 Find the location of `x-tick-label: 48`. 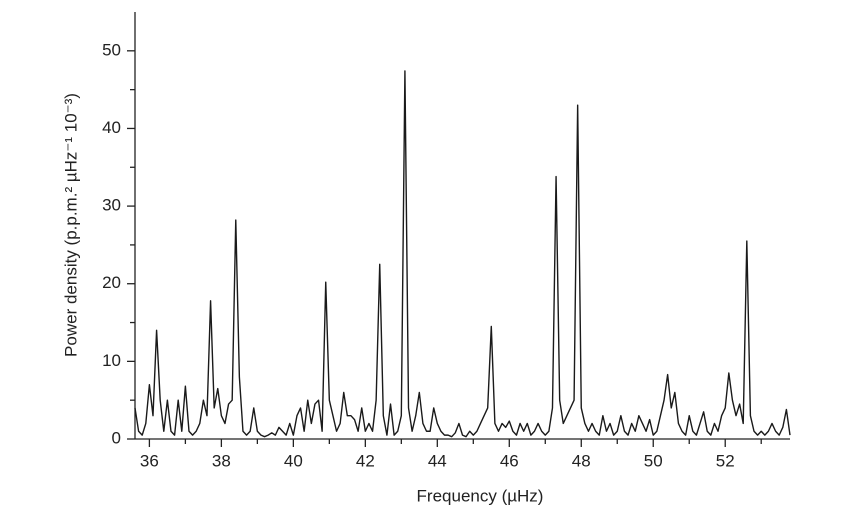

x-tick-label: 48 is located at coordinates (581, 460).